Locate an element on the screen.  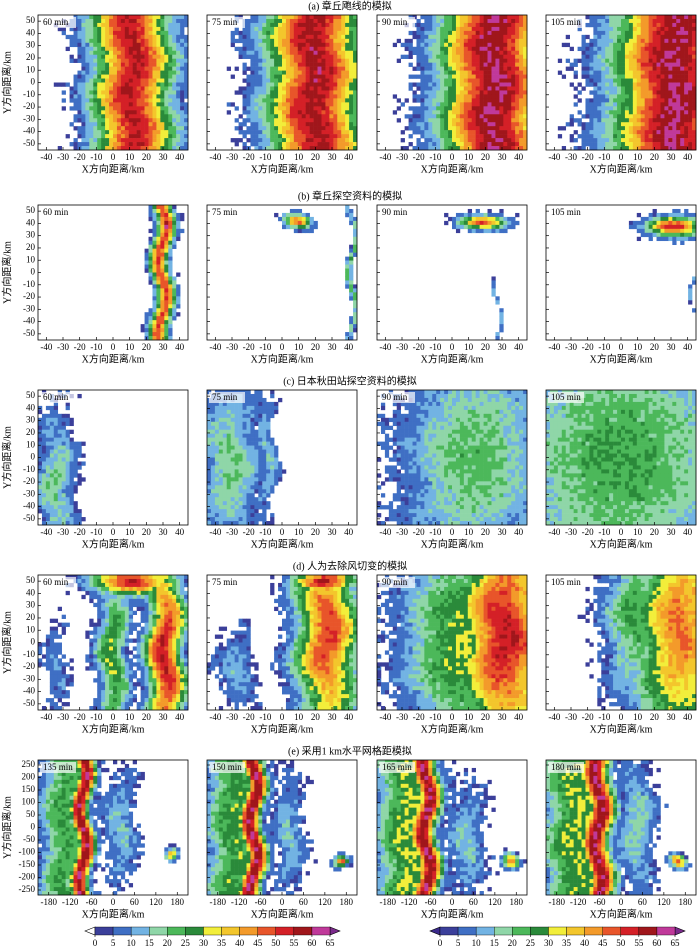
time-label: 75 min is located at coordinates (225, 22).